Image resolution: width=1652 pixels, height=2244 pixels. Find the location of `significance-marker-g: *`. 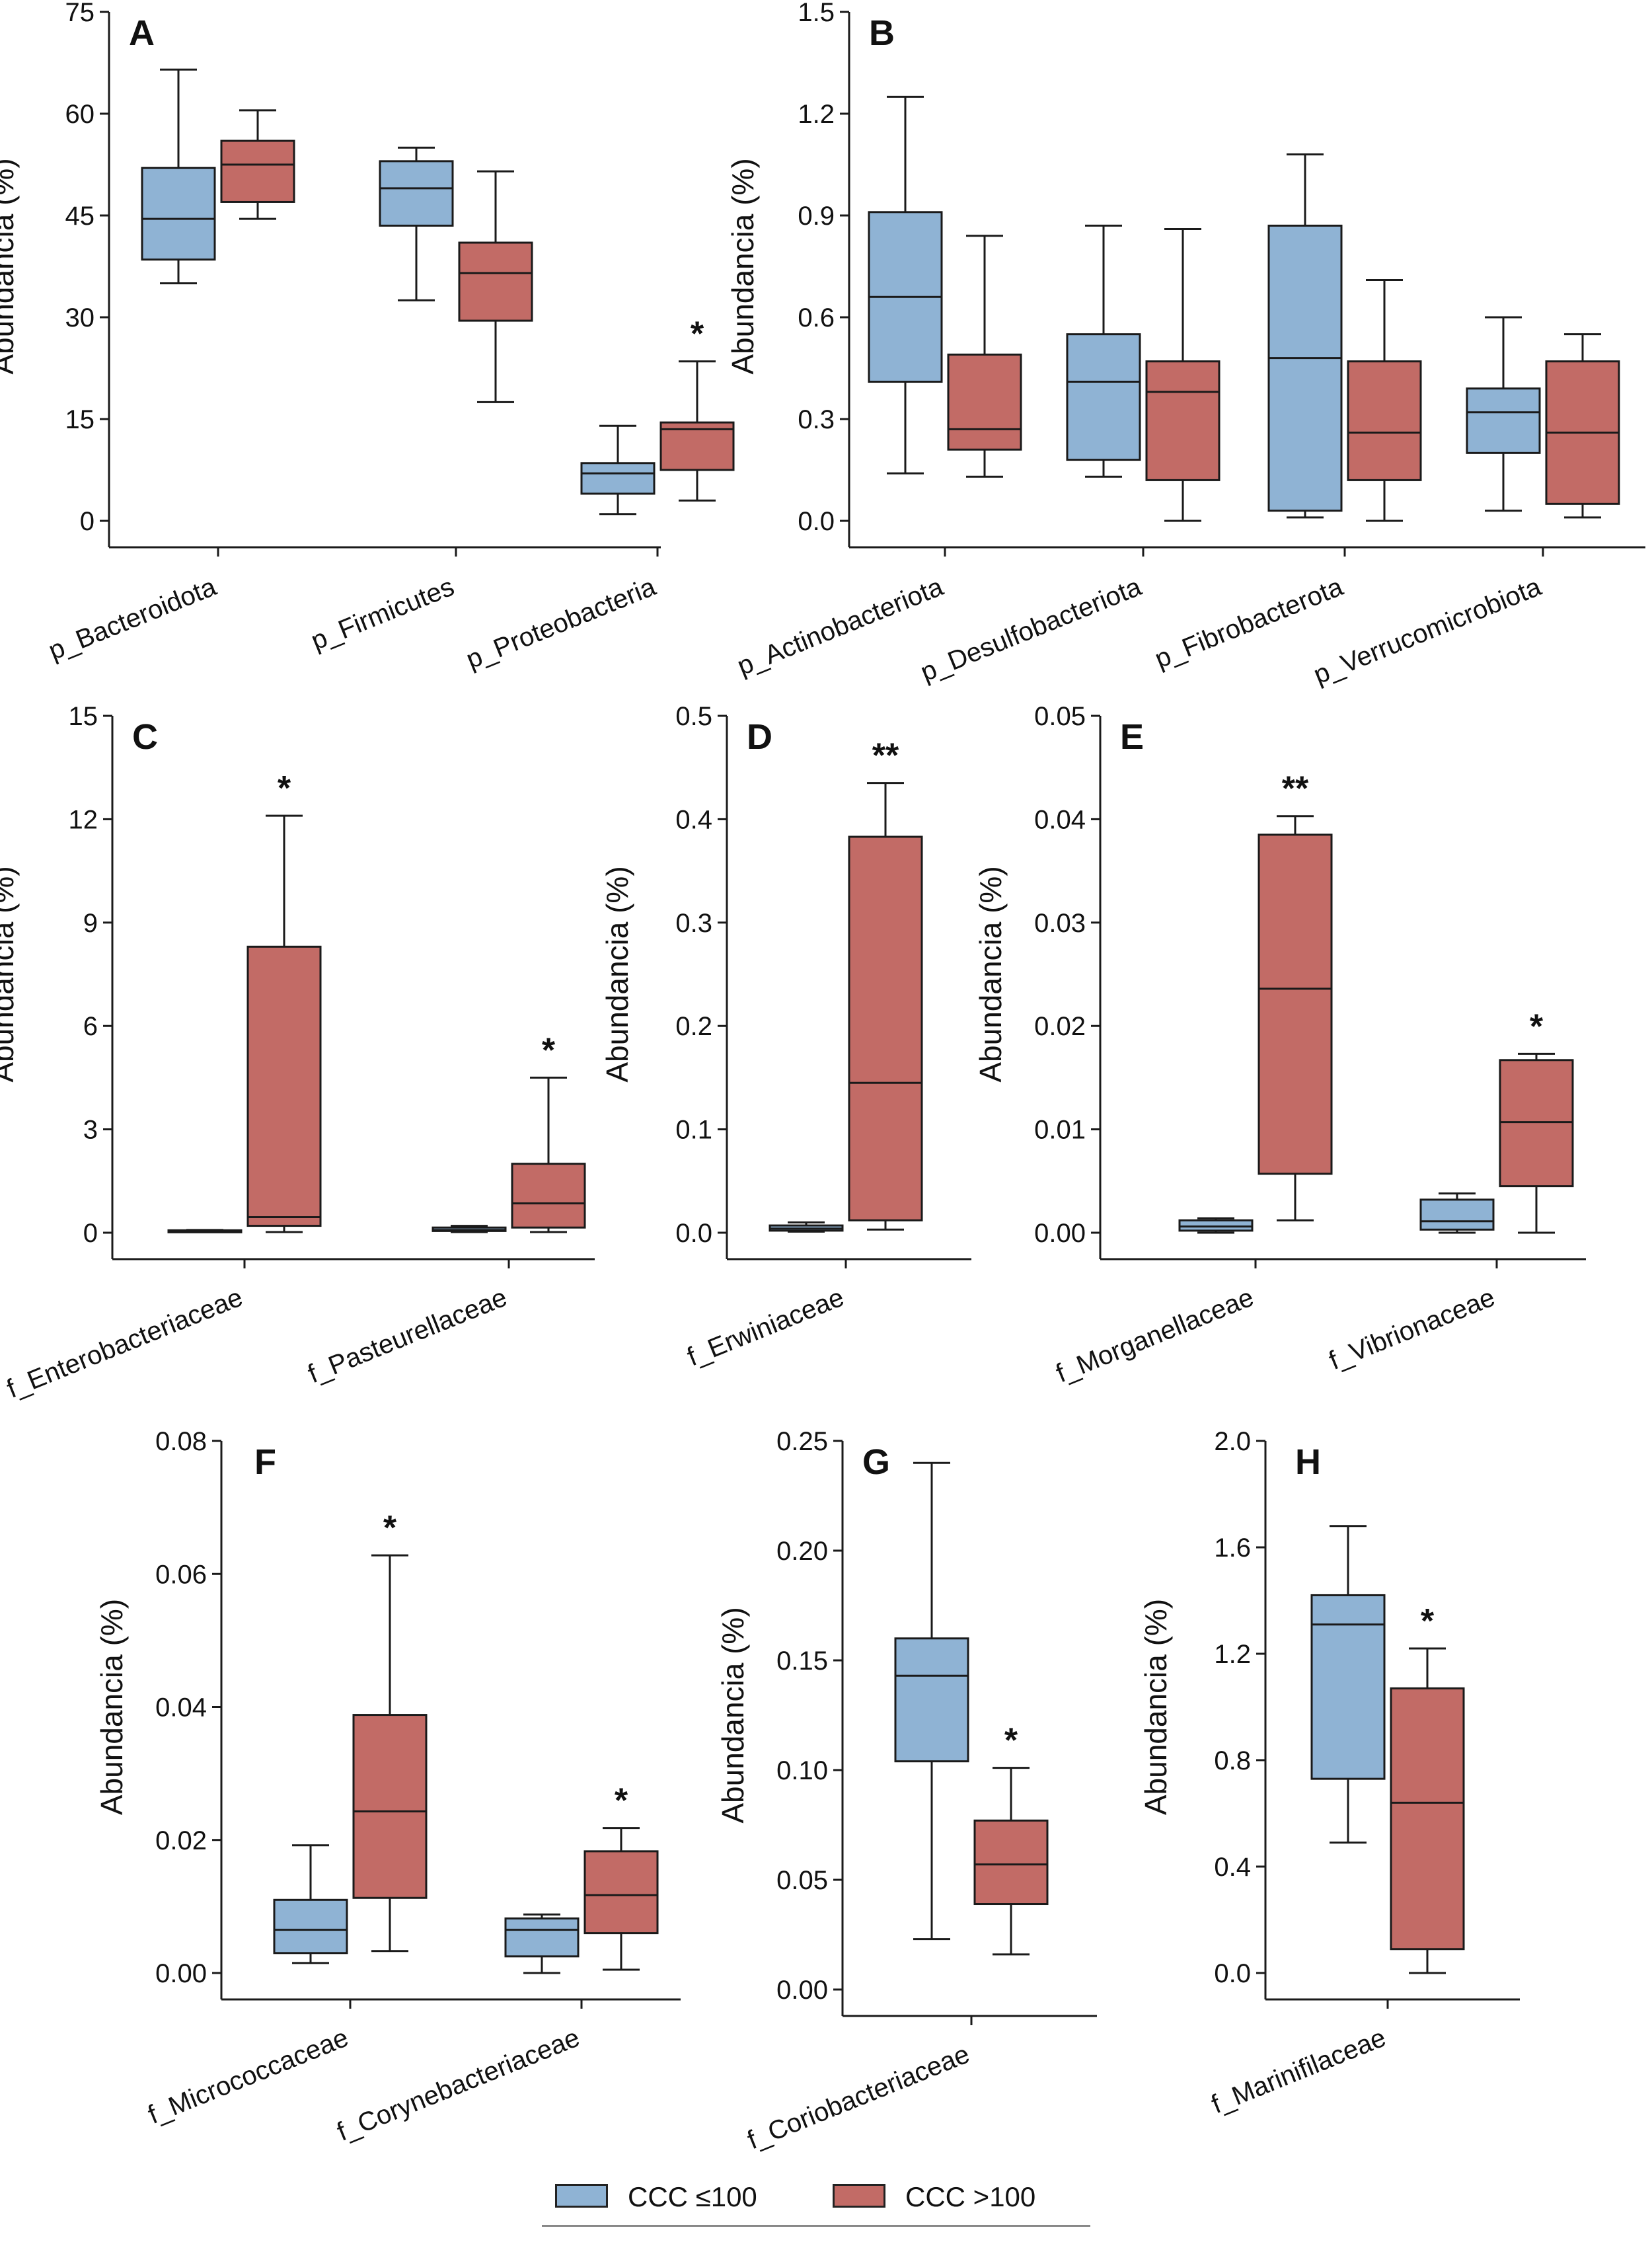

significance-marker-g: * is located at coordinates (1011, 1741).